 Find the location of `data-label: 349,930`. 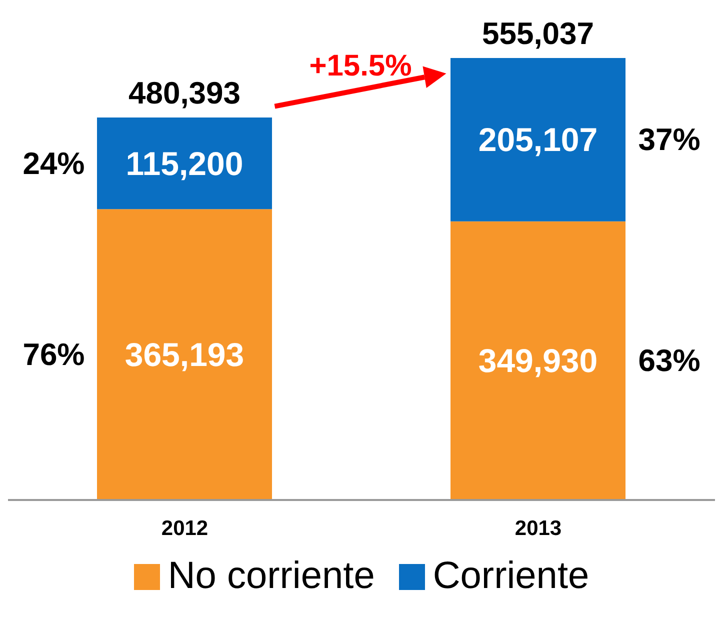

data-label: 349,930 is located at coordinates (538, 361).